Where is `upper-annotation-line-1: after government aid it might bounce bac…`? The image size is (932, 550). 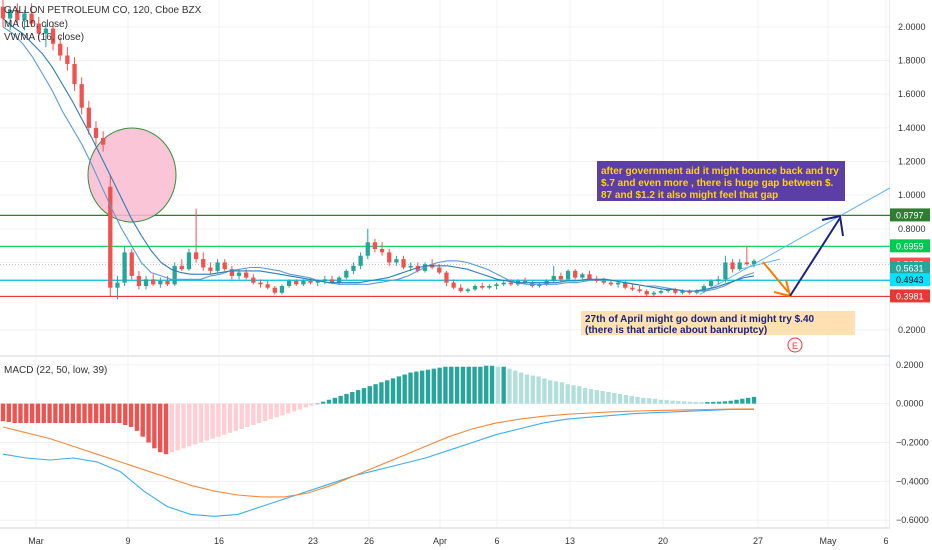
upper-annotation-line-1: after government aid it might bounce bac… is located at coordinates (720, 171).